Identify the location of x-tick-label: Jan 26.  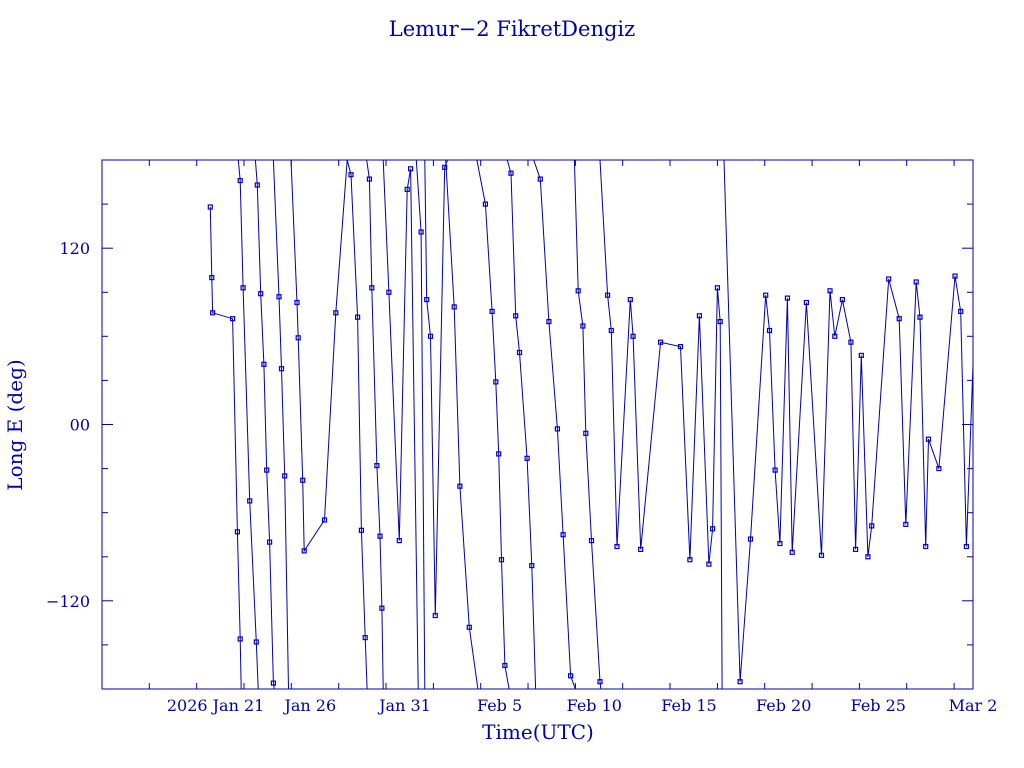
(309, 705).